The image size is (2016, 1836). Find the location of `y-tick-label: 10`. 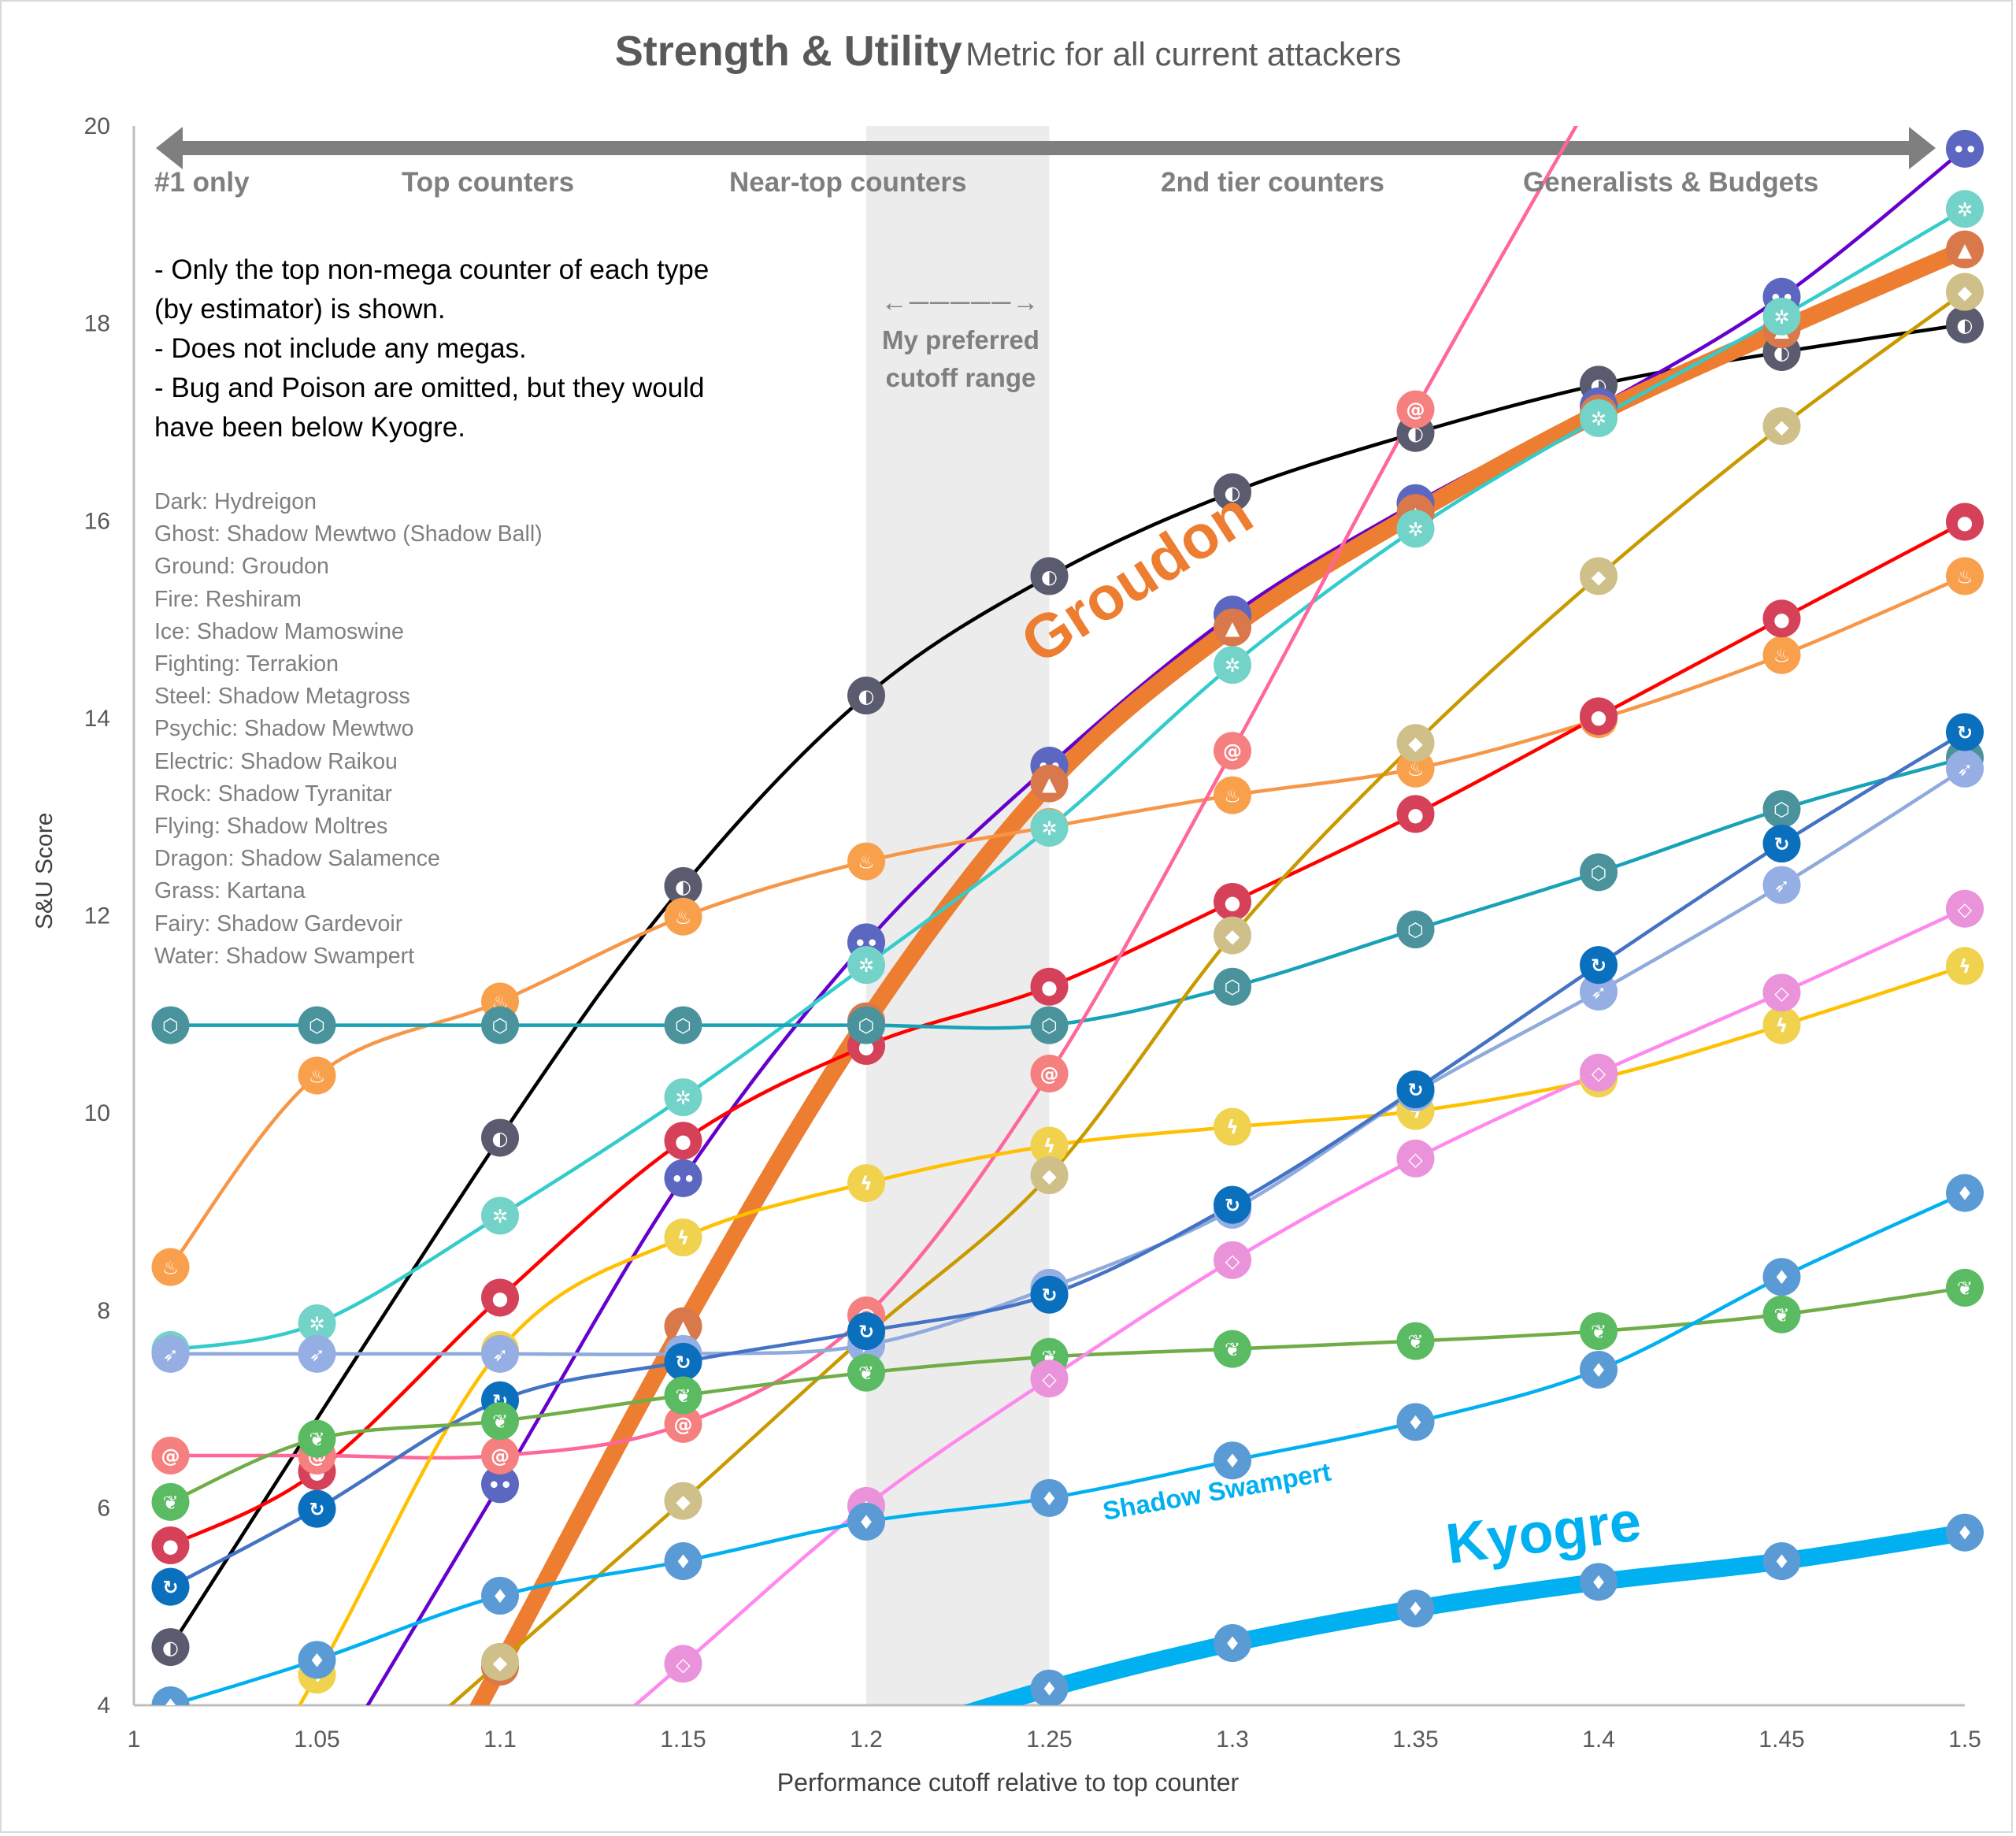

y-tick-label: 10 is located at coordinates (97, 1113).